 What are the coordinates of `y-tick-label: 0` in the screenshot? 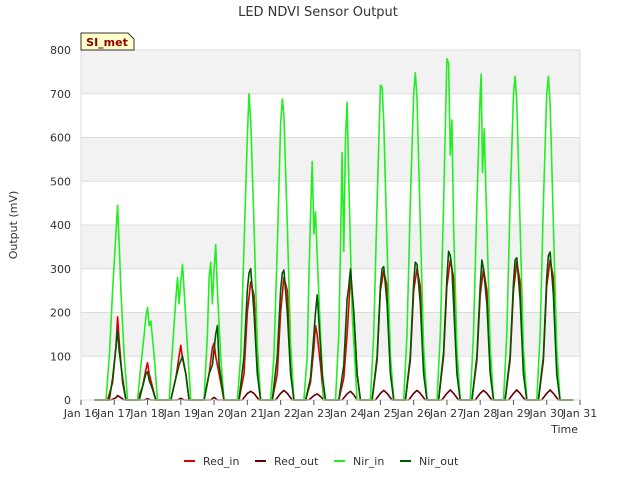 It's located at (67, 400).